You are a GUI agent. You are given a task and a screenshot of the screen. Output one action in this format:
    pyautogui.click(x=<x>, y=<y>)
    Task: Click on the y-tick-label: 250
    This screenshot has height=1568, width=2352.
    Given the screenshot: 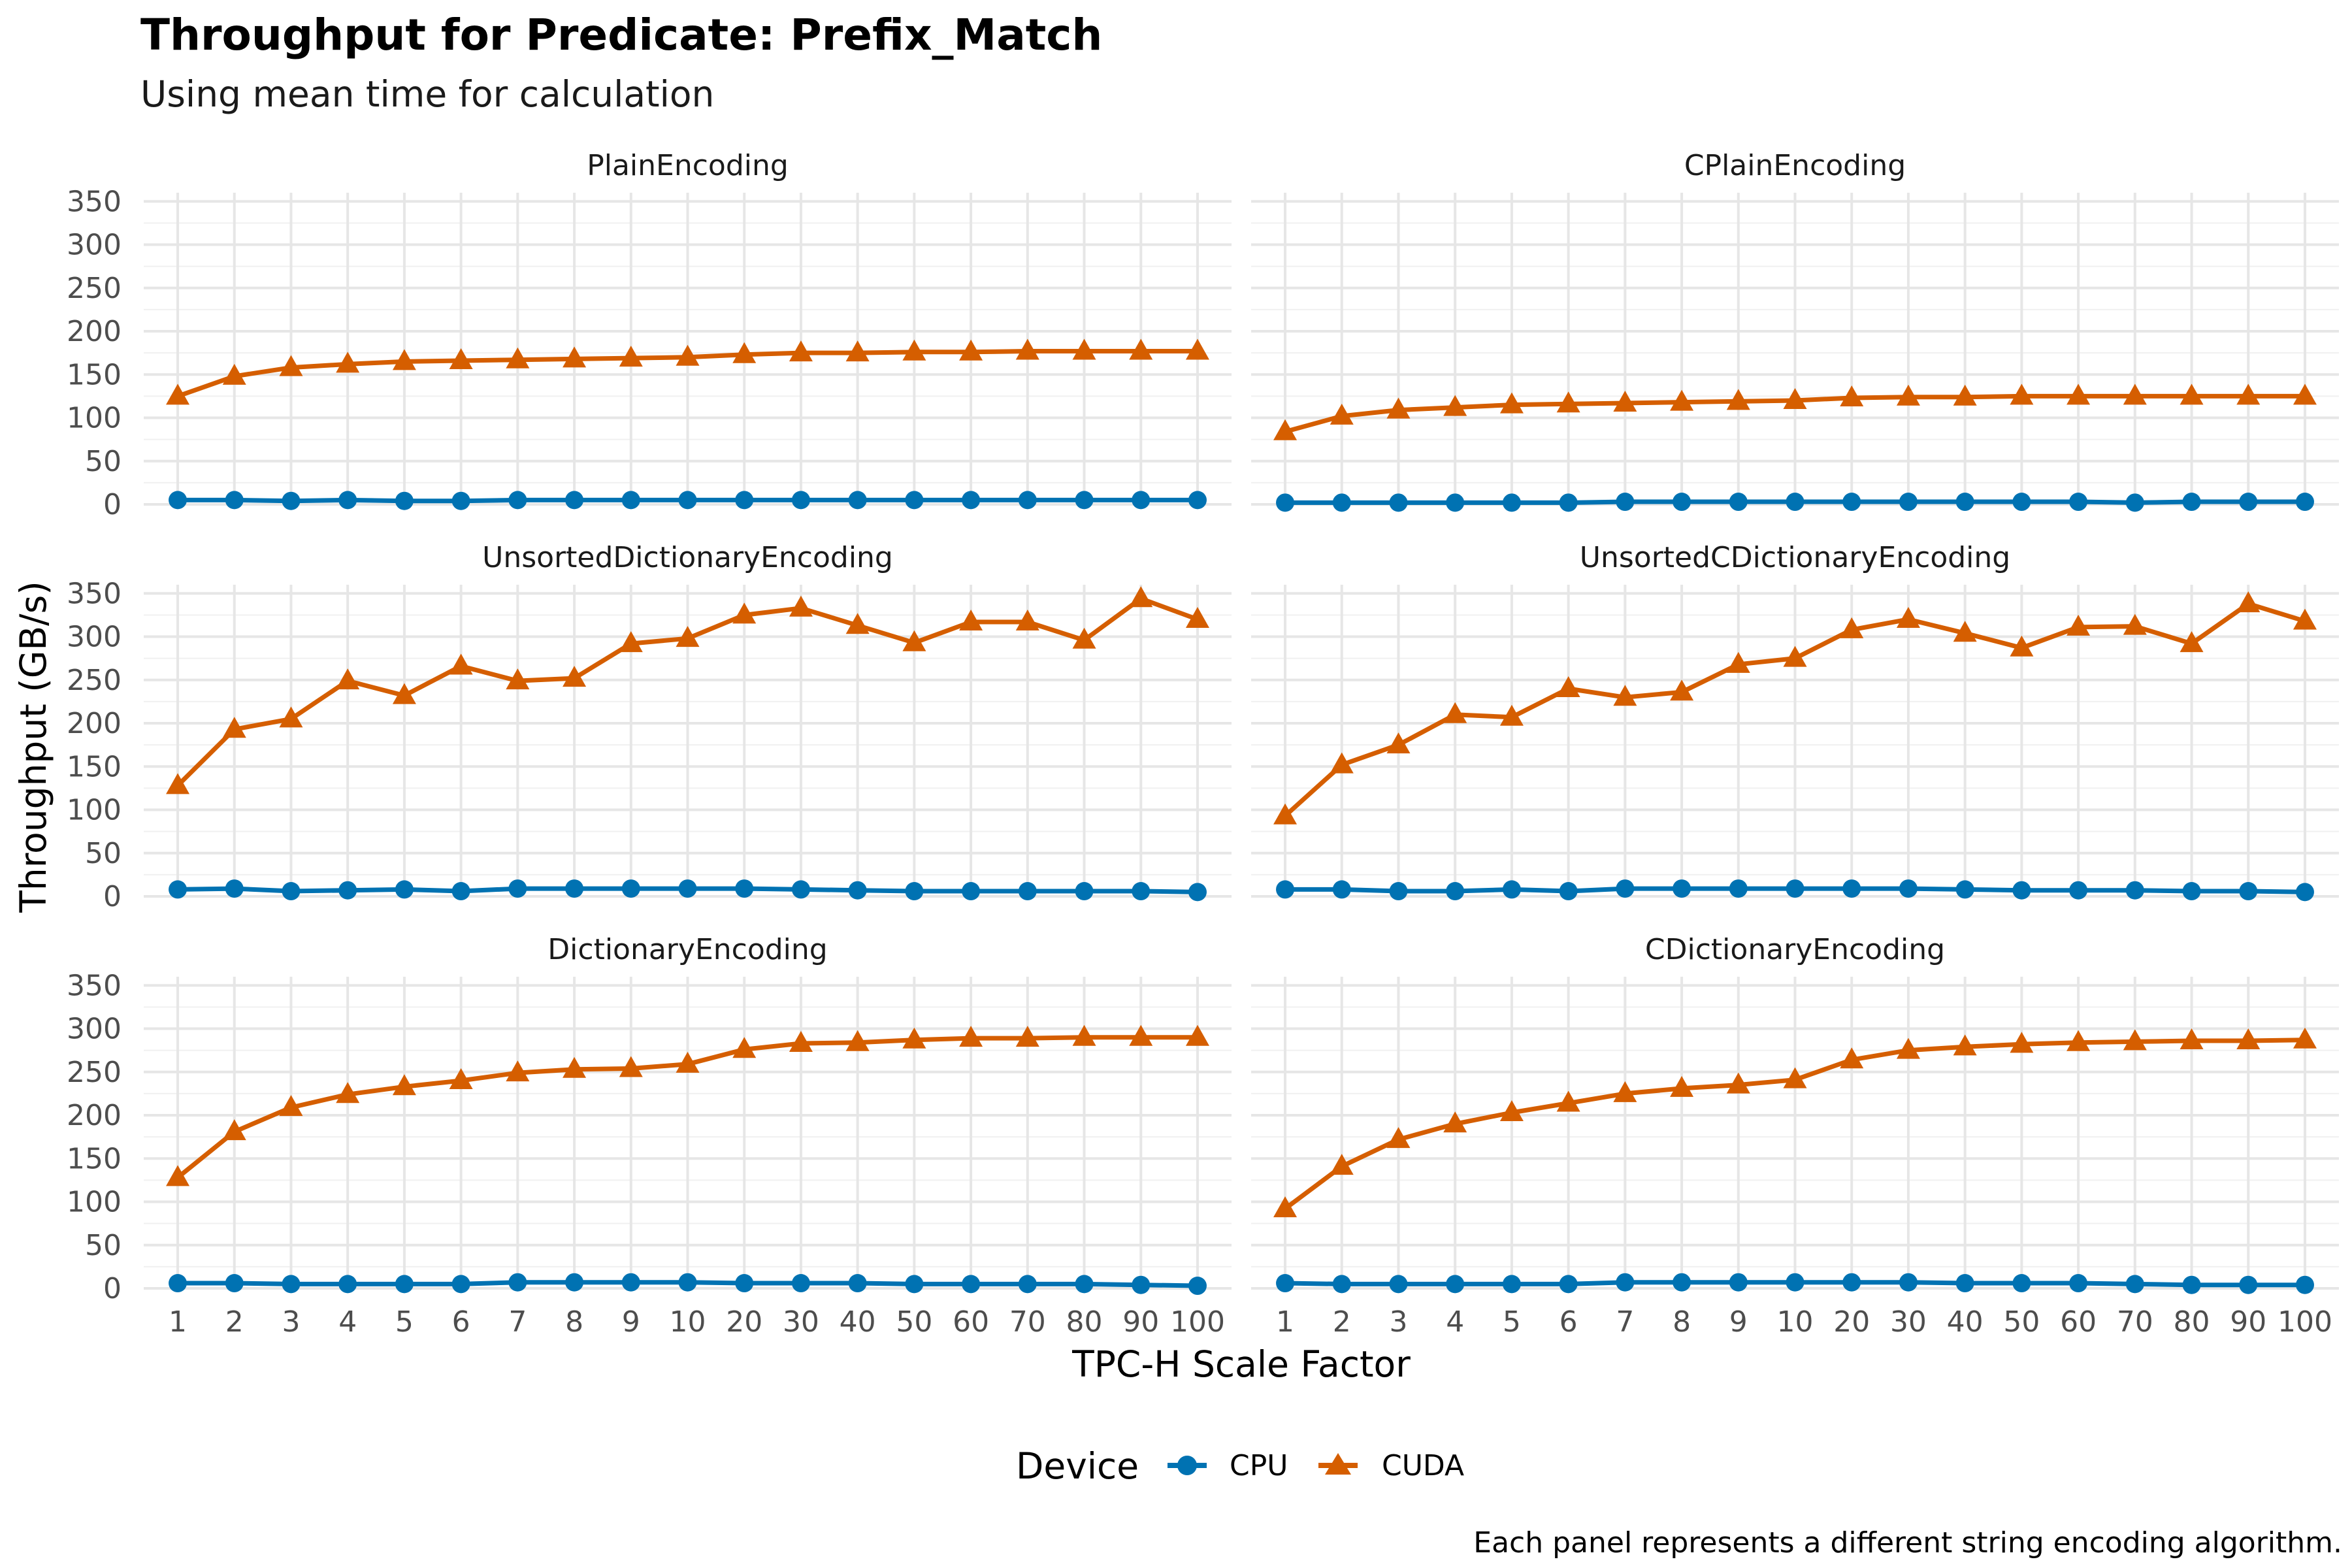 What is the action you would take?
    pyautogui.click(x=94, y=1072)
    